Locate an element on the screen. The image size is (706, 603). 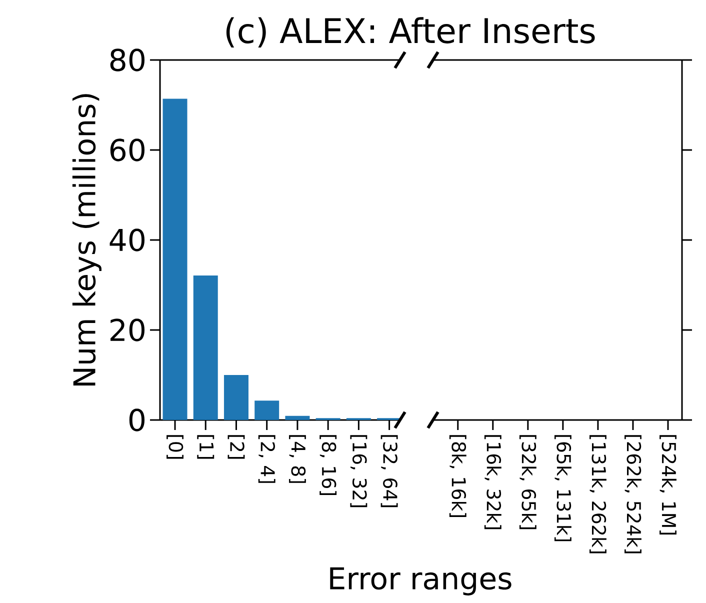
x-tick-label: [131k, 262k] is located at coordinates (597, 494).